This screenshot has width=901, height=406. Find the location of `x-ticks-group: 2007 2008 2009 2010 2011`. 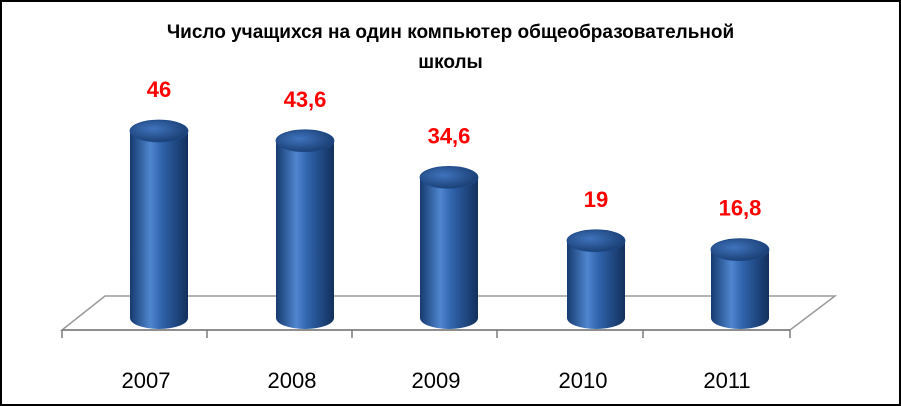

x-ticks-group: 2007 2008 2009 2010 2011 is located at coordinates (436, 380).